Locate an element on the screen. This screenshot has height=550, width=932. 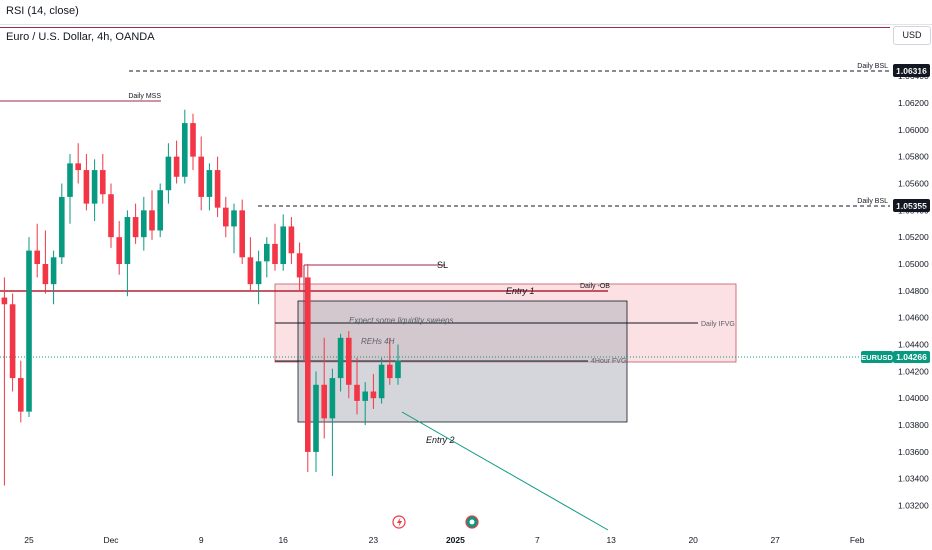
rsi-indicator-pane: RSI (14, close) is located at coordinates (466, 12).